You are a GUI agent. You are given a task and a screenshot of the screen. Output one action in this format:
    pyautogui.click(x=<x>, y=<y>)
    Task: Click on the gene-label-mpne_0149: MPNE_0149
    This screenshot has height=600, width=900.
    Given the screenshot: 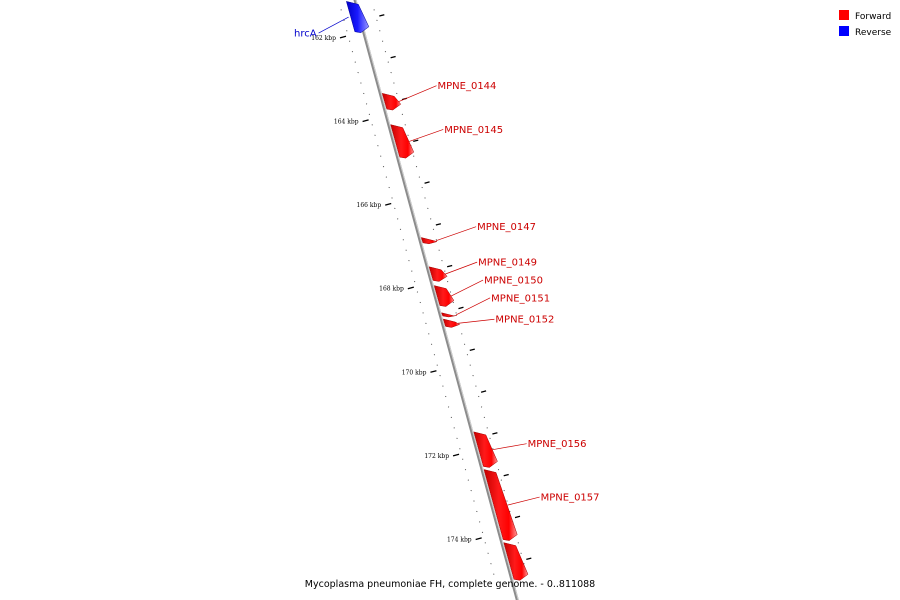 What is the action you would take?
    pyautogui.click(x=507, y=263)
    